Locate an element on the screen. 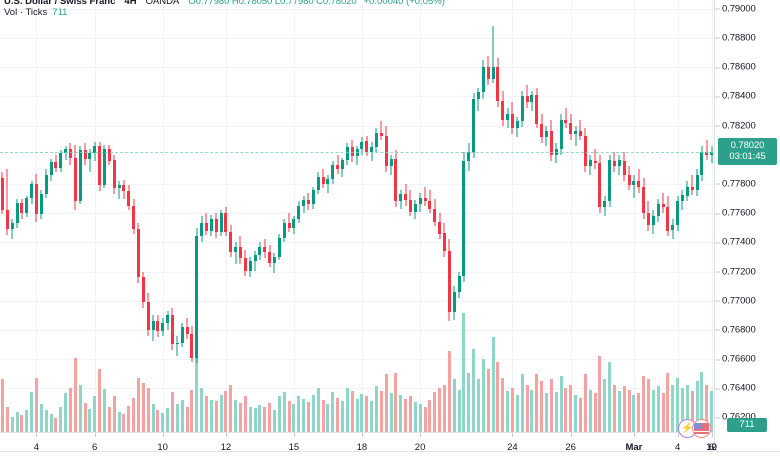 The width and height of the screenshot is (780, 470). timeframe-label: 4H is located at coordinates (130, 3).